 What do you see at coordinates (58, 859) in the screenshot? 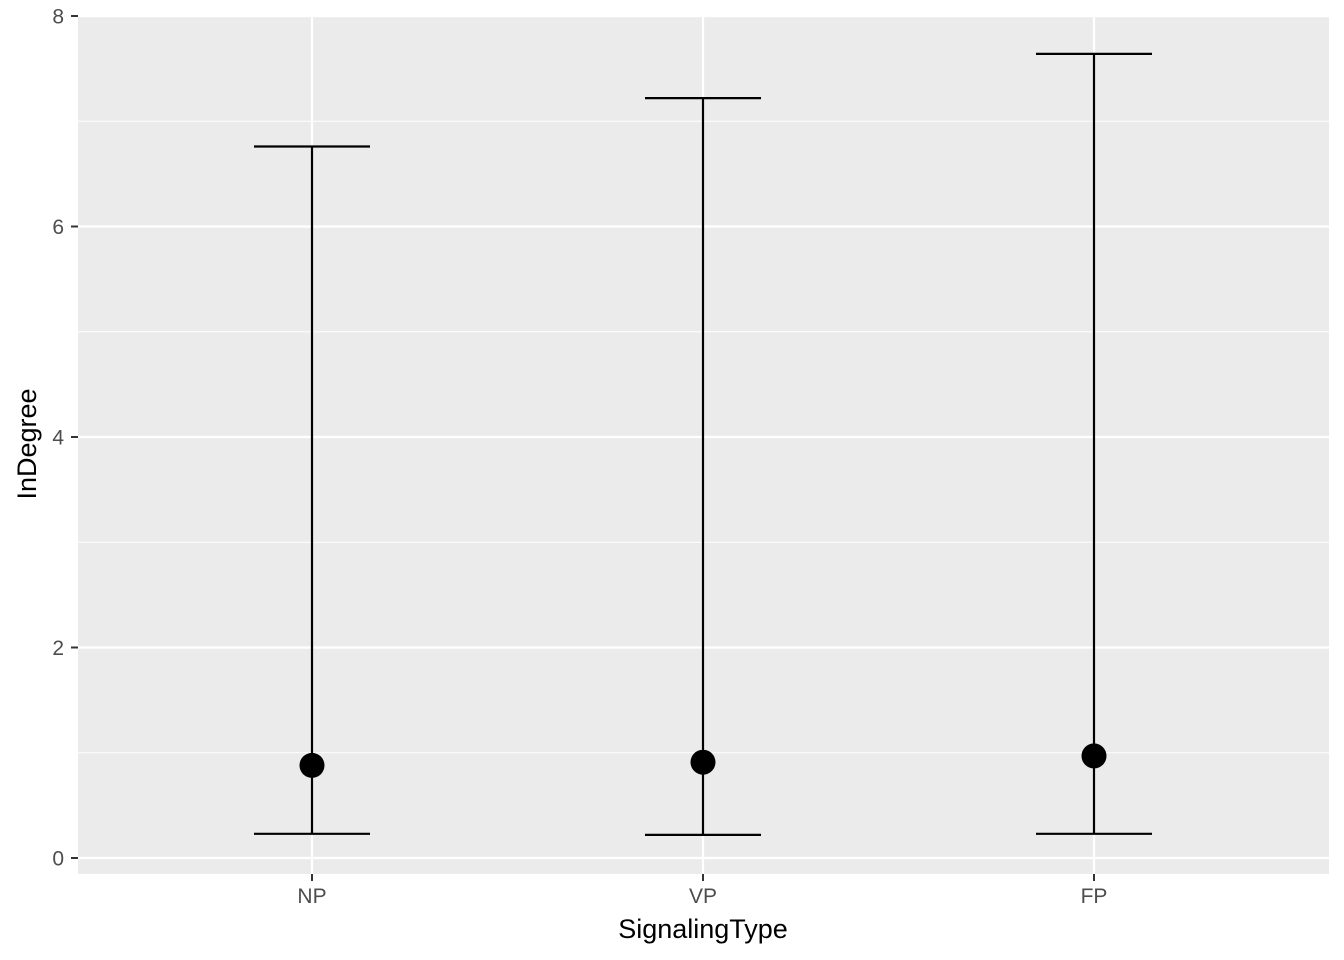
I see `y-tick-label: 0` at bounding box center [58, 859].